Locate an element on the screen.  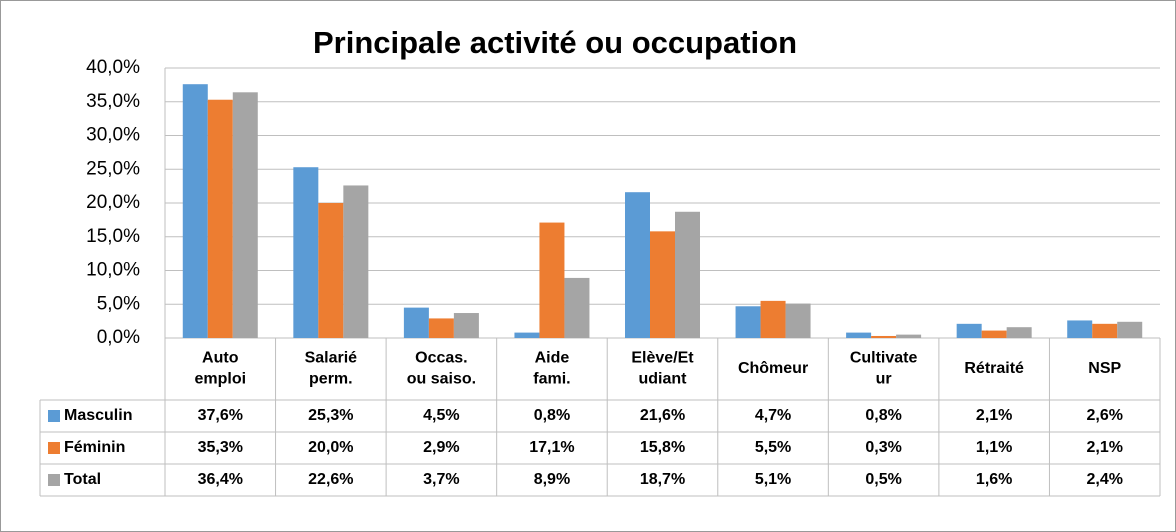
legend-label: Féminin is located at coordinates (94, 447).